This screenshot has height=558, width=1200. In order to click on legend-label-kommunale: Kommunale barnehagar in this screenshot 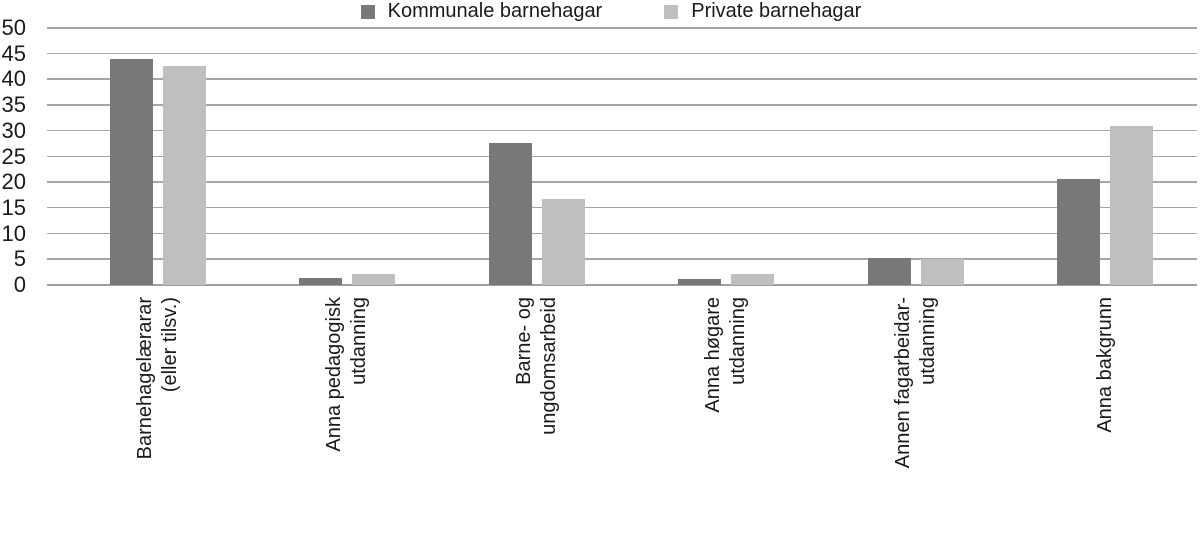, I will do `click(495, 11)`.